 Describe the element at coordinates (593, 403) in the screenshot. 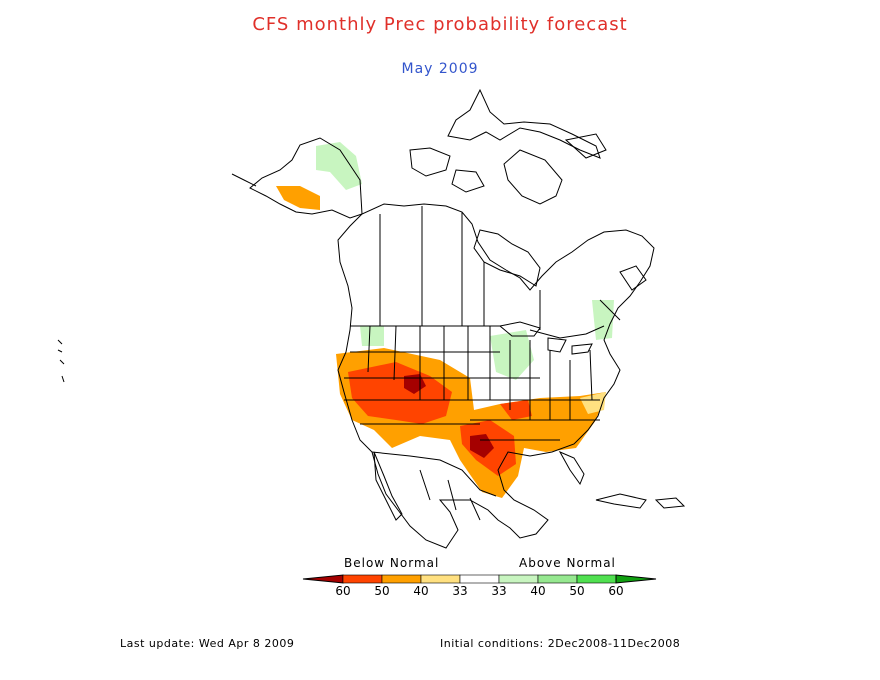

I see `southeast-below-normal-light` at that location.